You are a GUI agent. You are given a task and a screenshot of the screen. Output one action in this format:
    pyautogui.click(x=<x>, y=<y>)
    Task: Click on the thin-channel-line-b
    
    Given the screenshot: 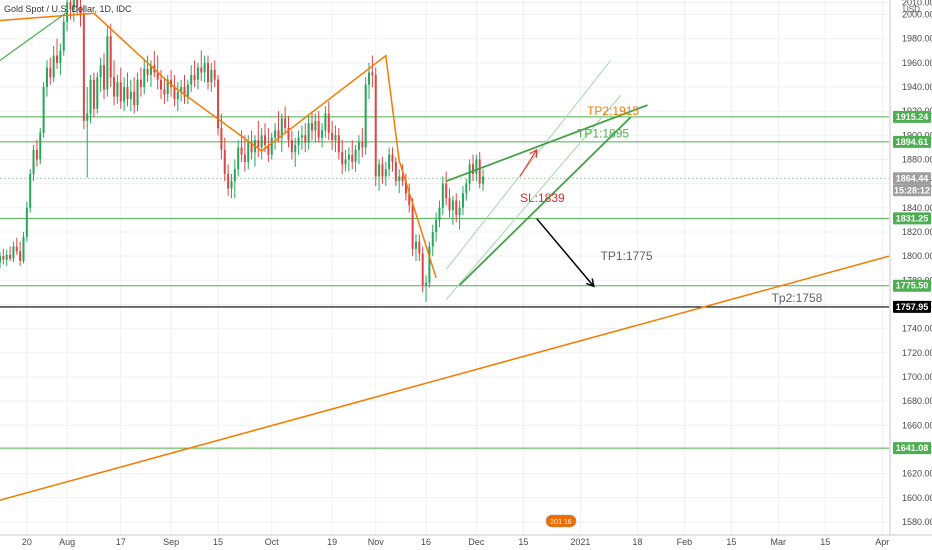 What is the action you would take?
    pyautogui.click(x=528, y=165)
    